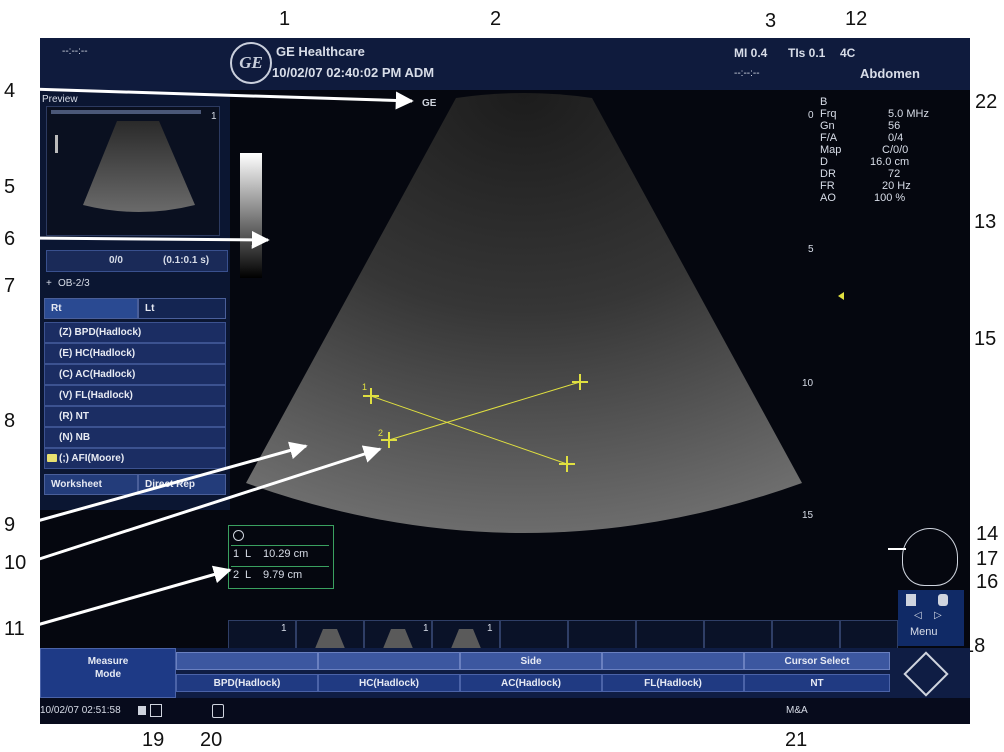 The width and height of the screenshot is (1004, 752). What do you see at coordinates (429, 103) in the screenshot?
I see `orientation-marker-icon: GE` at bounding box center [429, 103].